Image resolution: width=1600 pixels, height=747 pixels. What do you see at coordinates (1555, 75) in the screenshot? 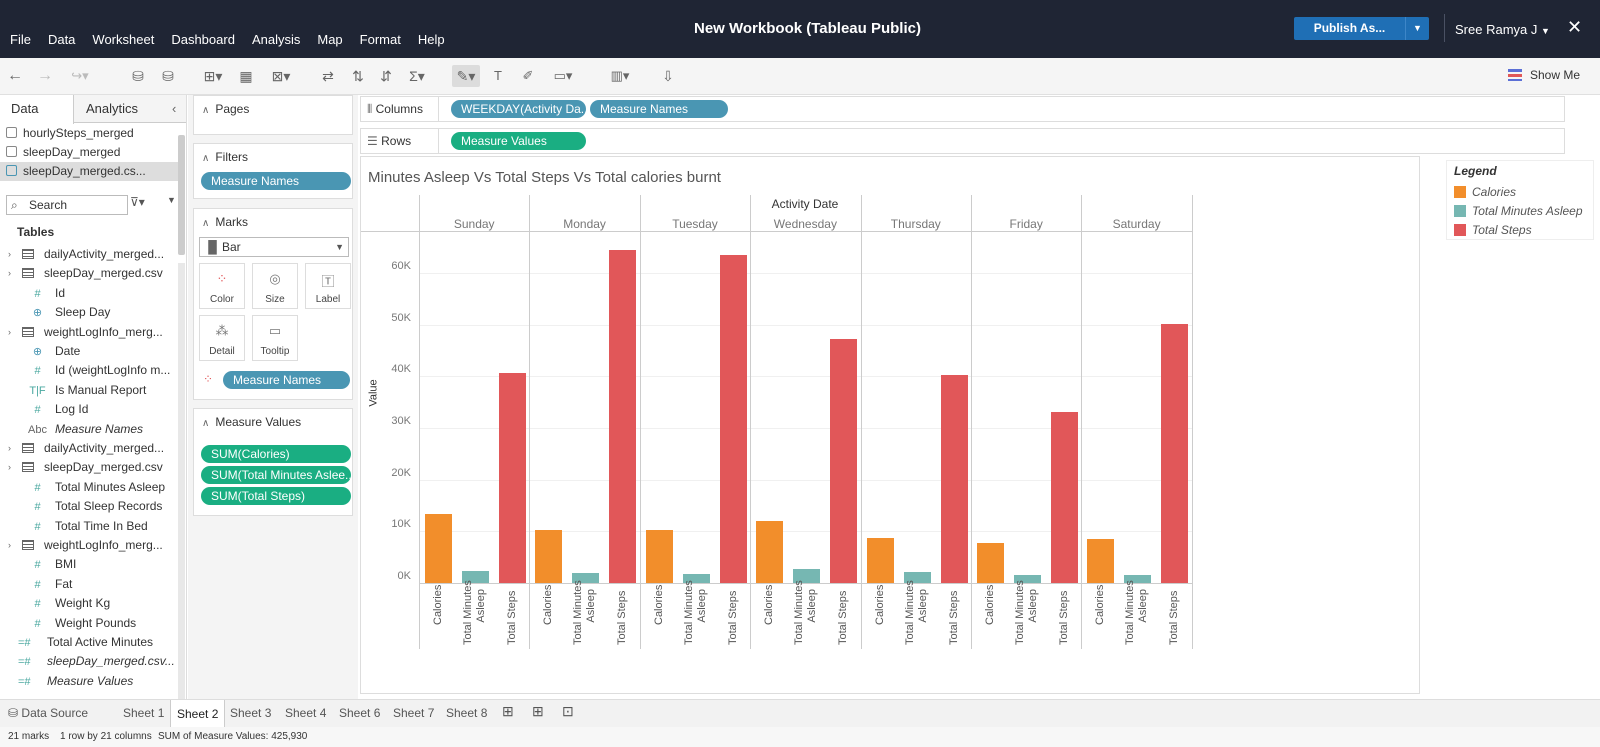
I see `show-me-label: Show Me` at bounding box center [1555, 75].